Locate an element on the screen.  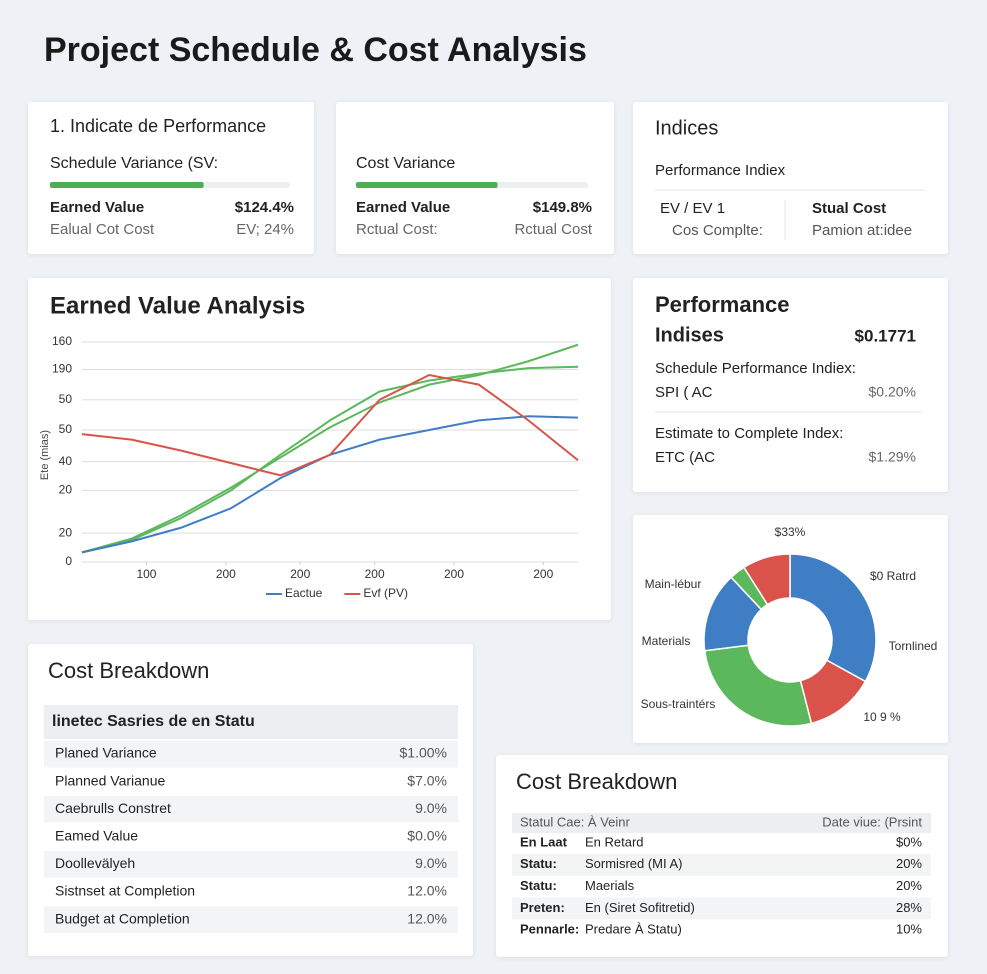
row-value: $124.4% is located at coordinates (264, 207).